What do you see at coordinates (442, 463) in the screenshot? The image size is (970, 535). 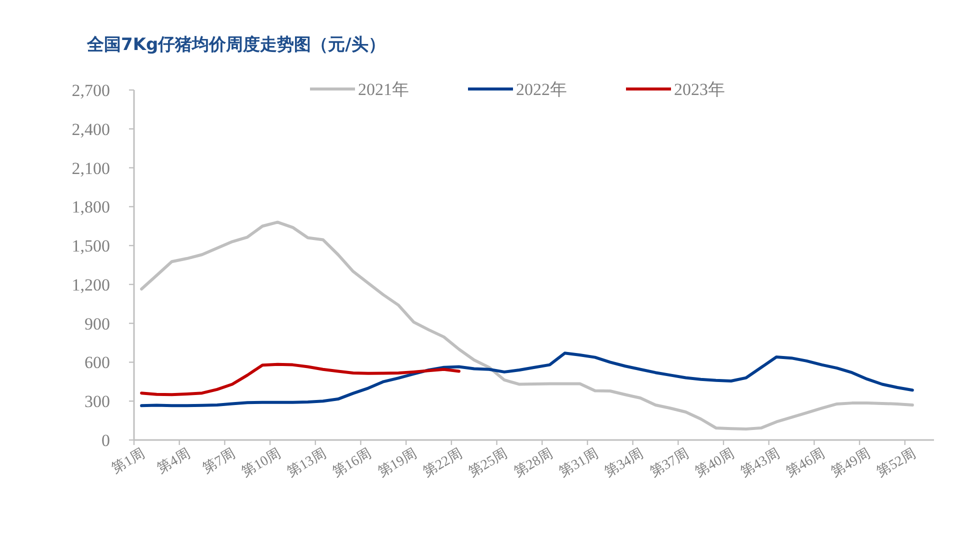 I see `x-tick-label: 第22周` at bounding box center [442, 463].